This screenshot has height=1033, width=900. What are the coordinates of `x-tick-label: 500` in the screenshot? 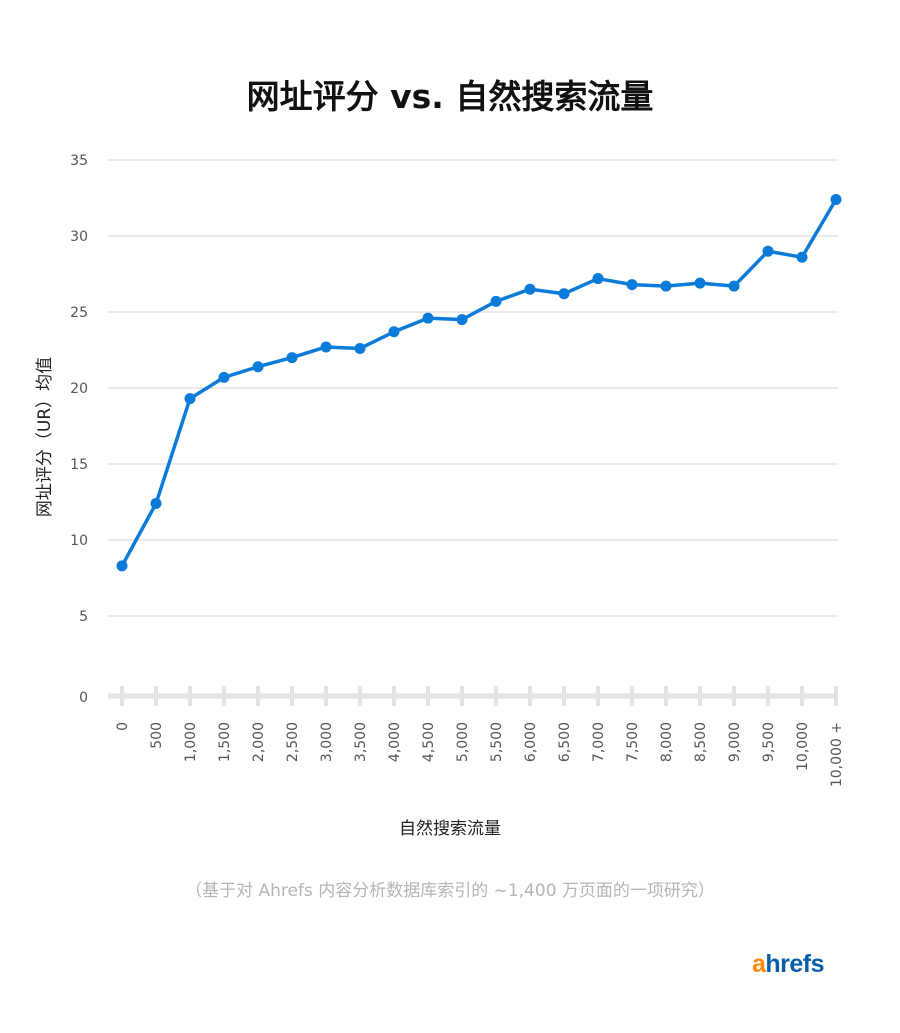 It's located at (157, 735).